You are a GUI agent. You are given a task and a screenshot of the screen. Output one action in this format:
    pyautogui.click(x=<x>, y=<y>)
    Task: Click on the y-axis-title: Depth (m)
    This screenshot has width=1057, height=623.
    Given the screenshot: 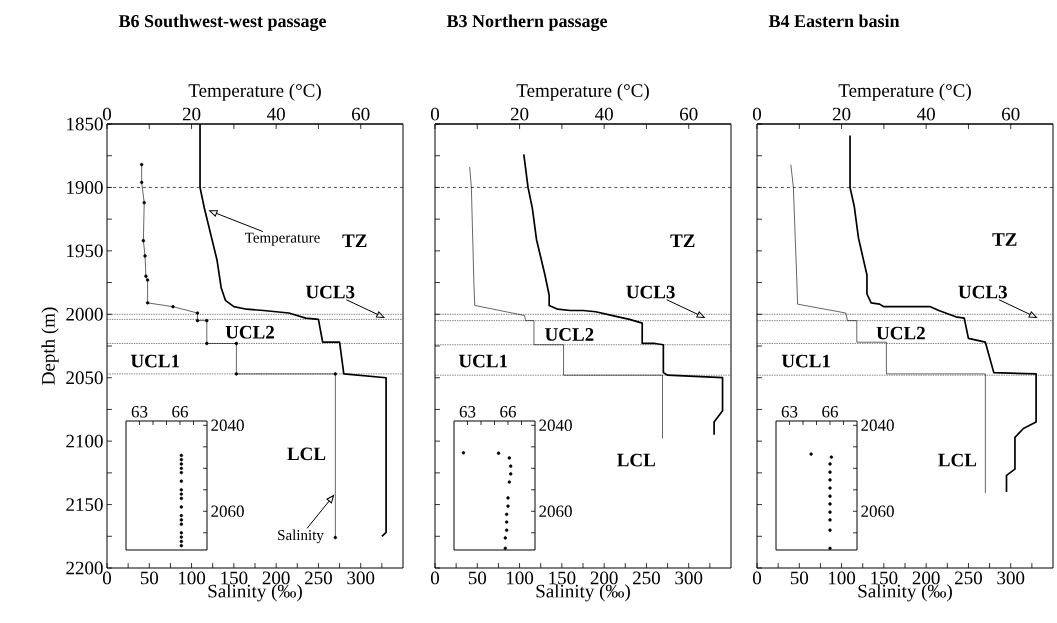 What is the action you would take?
    pyautogui.click(x=50, y=346)
    